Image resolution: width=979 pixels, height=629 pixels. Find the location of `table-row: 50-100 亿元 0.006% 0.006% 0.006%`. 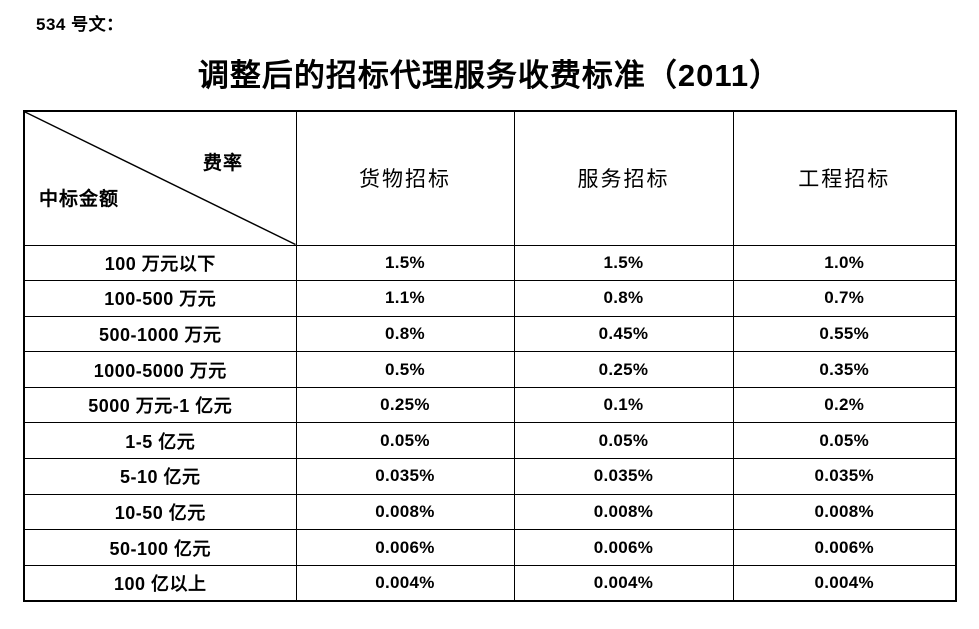

table-row: 50-100 亿元 0.006% 0.006% 0.006% is located at coordinates (490, 547).